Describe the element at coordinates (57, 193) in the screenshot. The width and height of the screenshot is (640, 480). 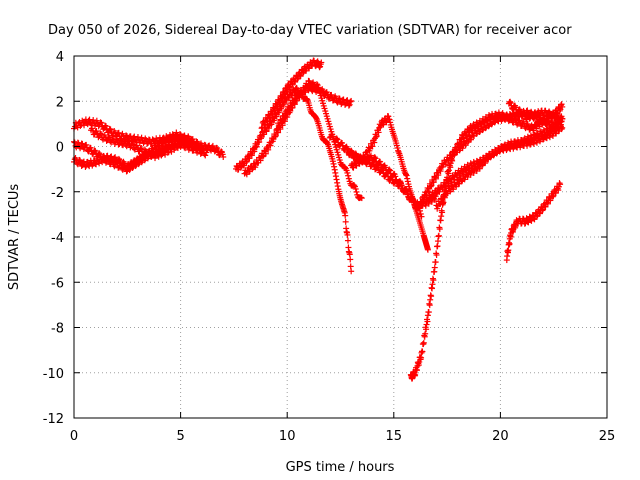
I see `y-tick-label: -2` at that location.